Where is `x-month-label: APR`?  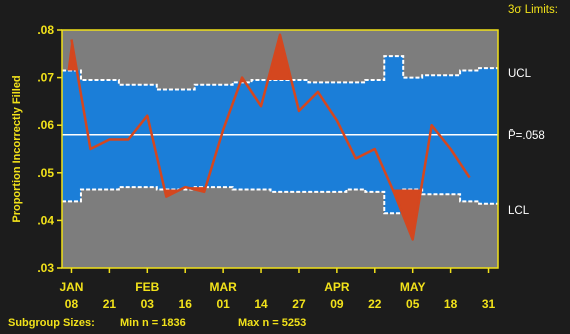 x-month-label: APR is located at coordinates (337, 287).